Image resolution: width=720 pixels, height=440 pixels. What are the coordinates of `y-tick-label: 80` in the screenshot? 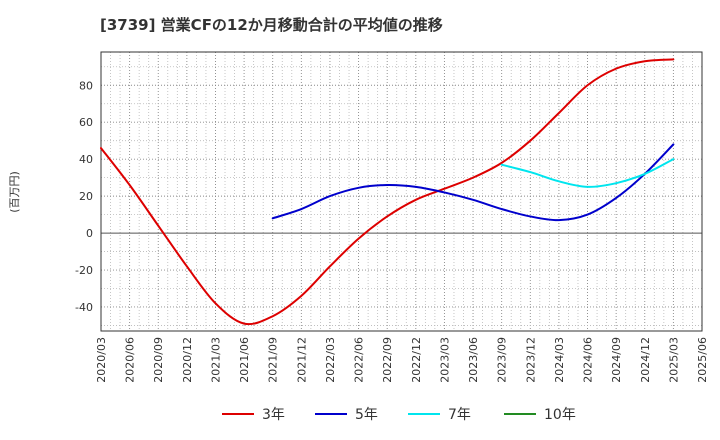 It's located at (86, 85).